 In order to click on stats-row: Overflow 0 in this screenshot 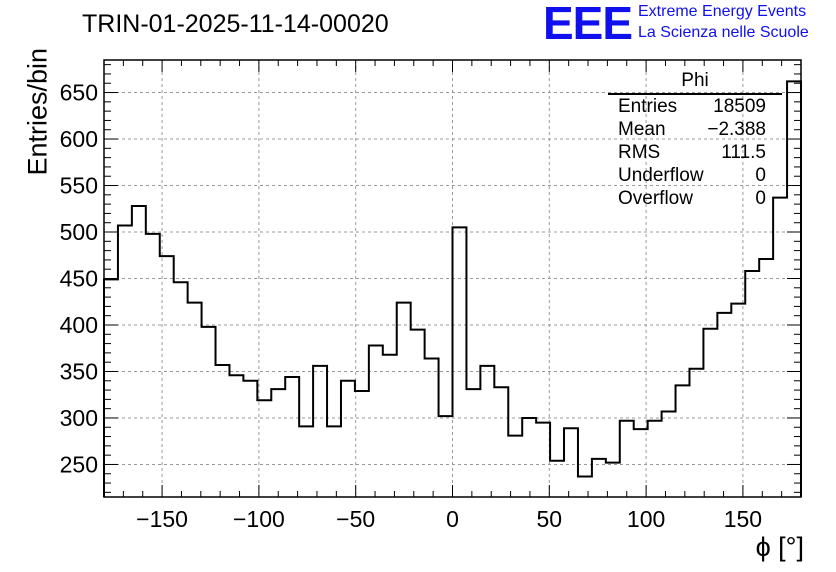, I will do `click(695, 198)`.